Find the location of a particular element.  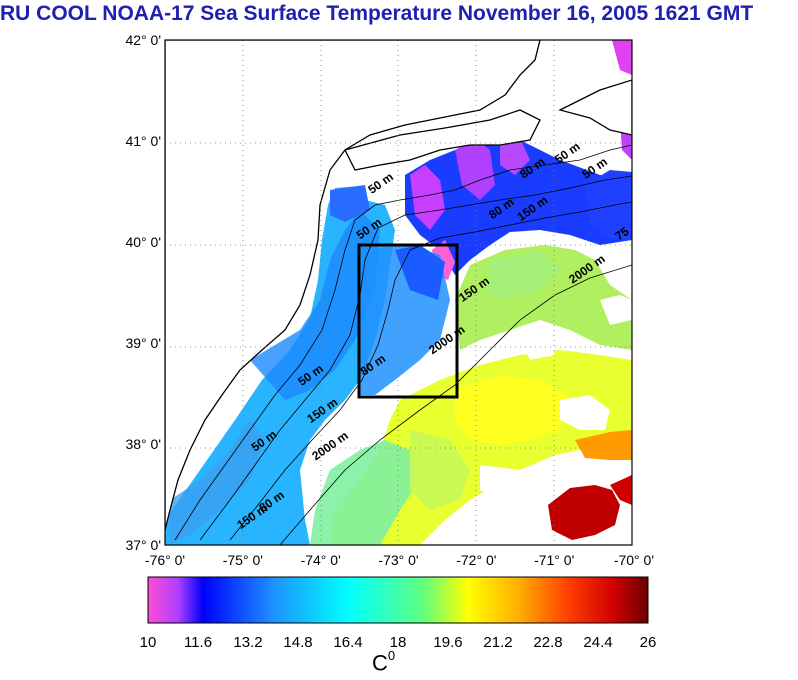

colorbar-tick-label: 26 is located at coordinates (648, 642).